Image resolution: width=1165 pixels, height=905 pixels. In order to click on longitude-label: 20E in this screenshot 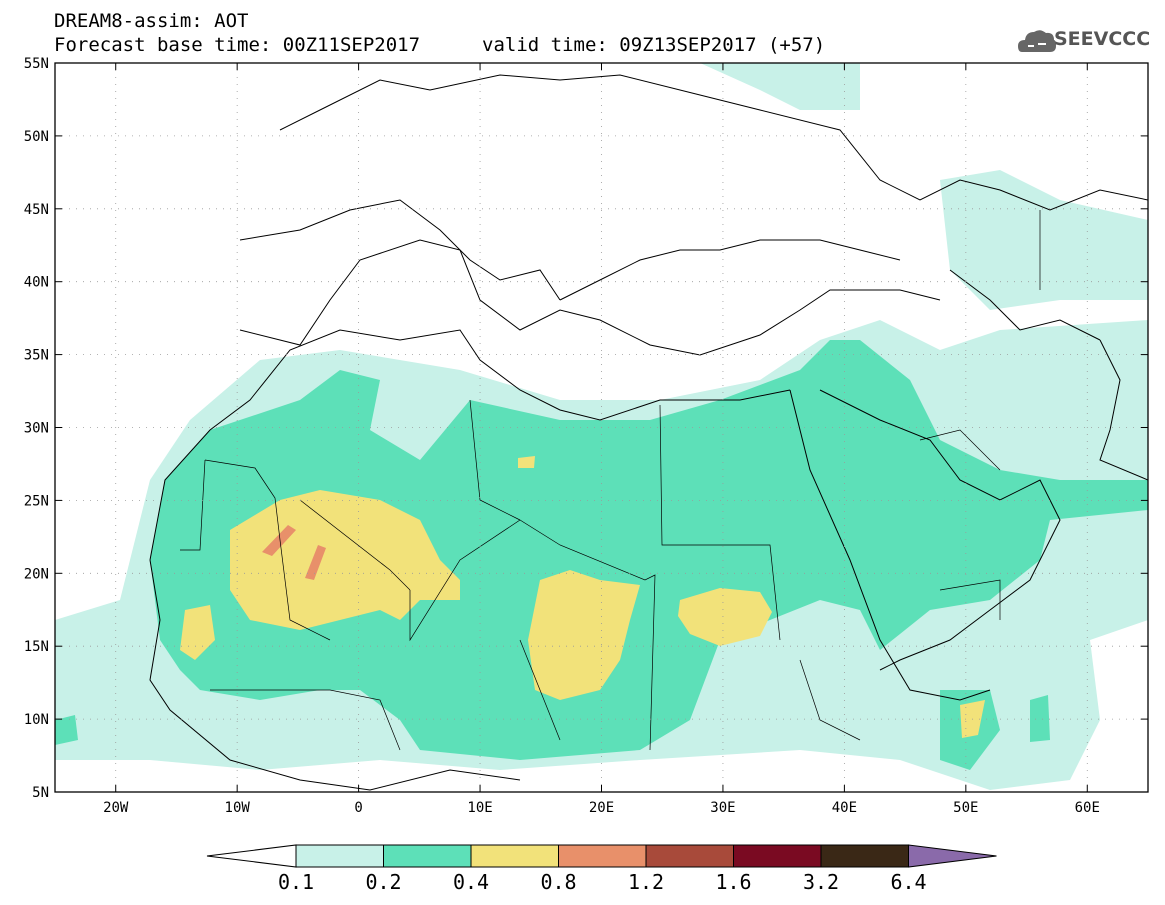, I will do `click(601, 808)`.